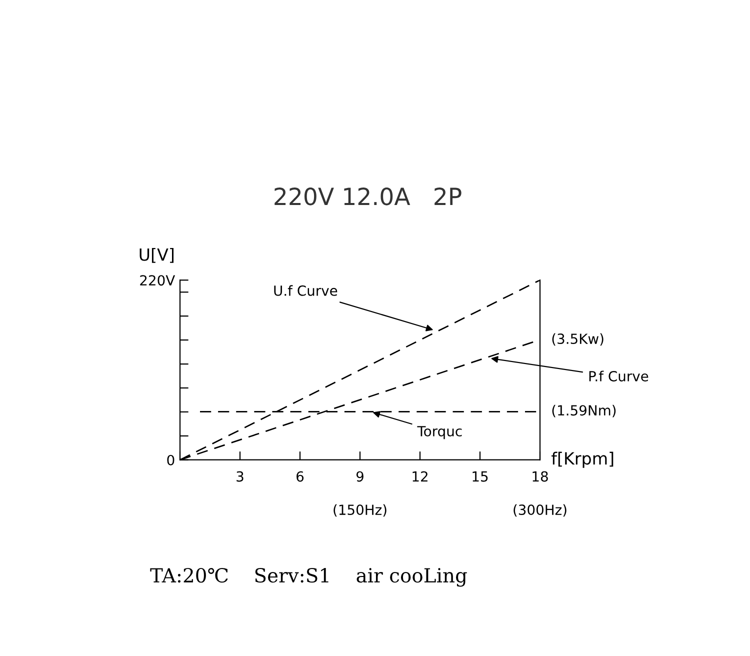 The height and width of the screenshot is (656, 750). Describe the element at coordinates (306, 290) in the screenshot. I see `annotation: U.f Curve` at that location.